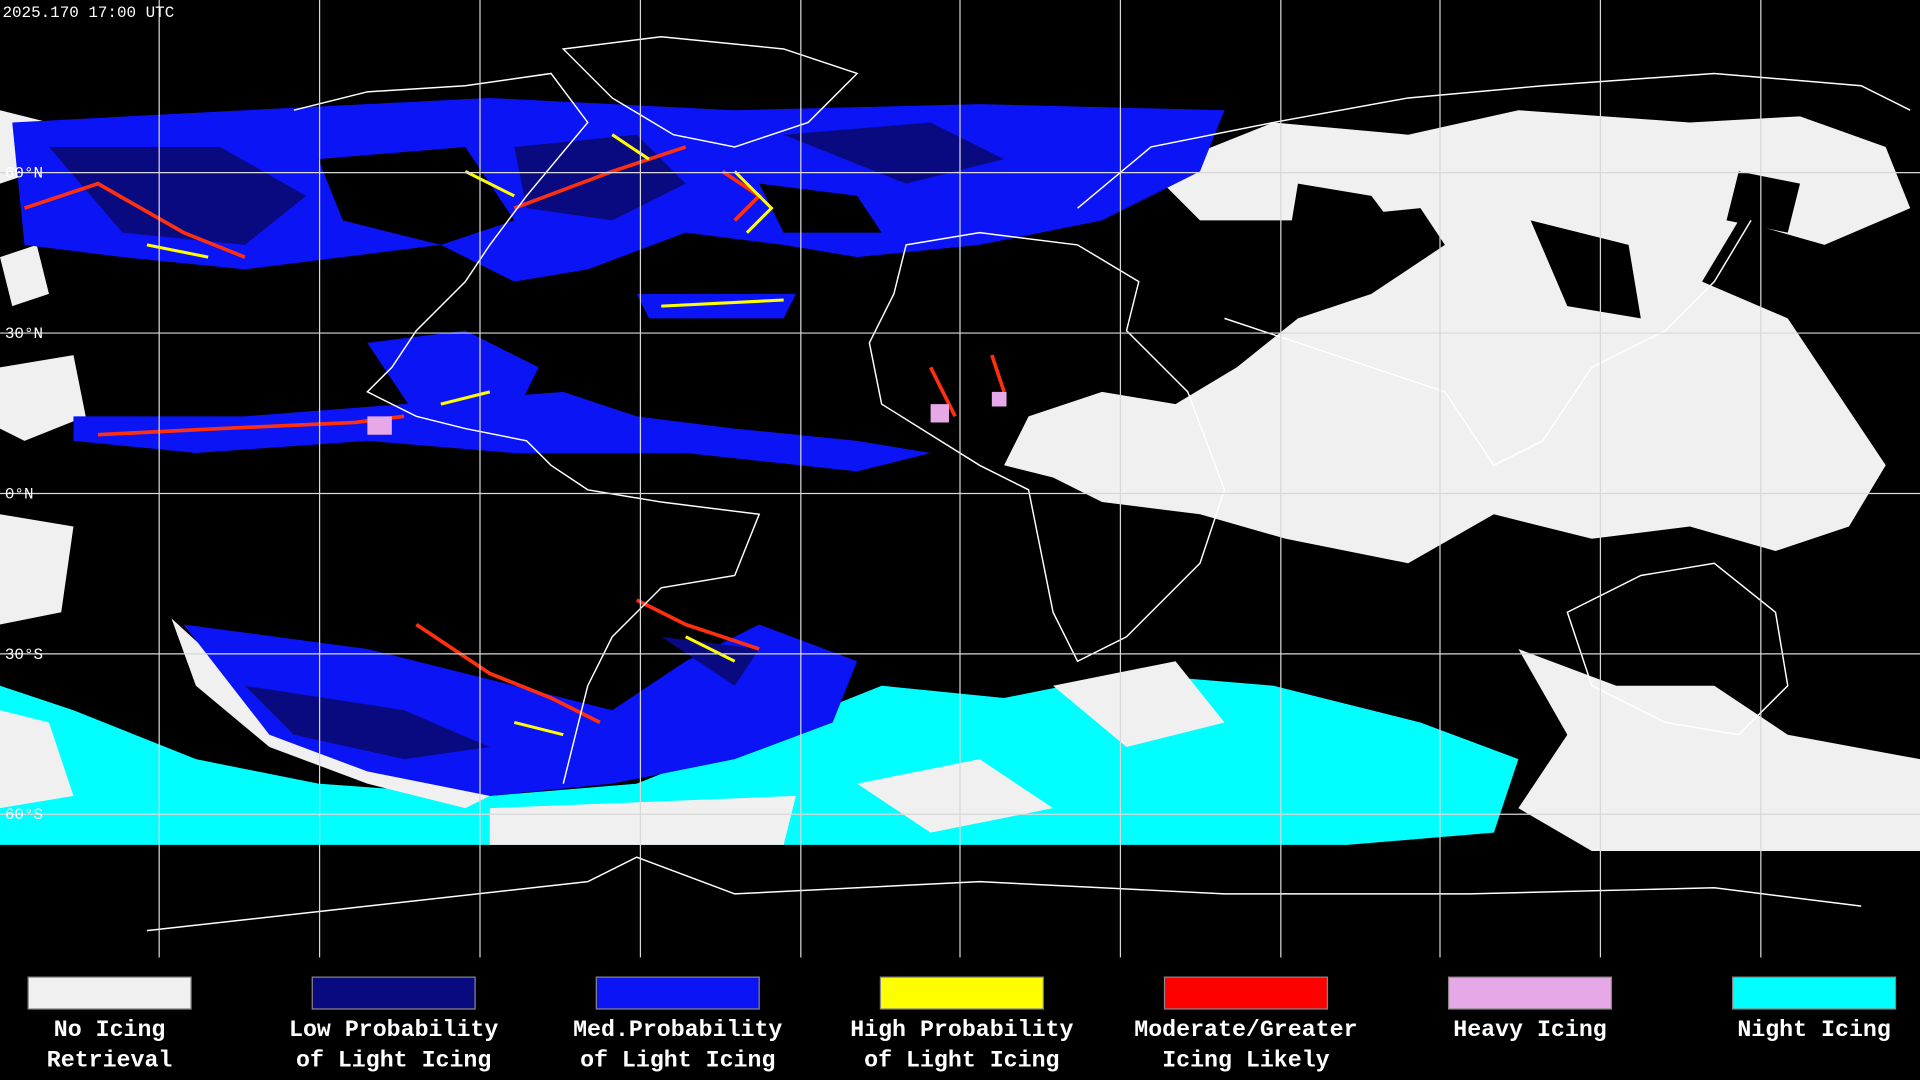  What do you see at coordinates (110, 1061) in the screenshot?
I see `legend-label: Retrieval` at bounding box center [110, 1061].